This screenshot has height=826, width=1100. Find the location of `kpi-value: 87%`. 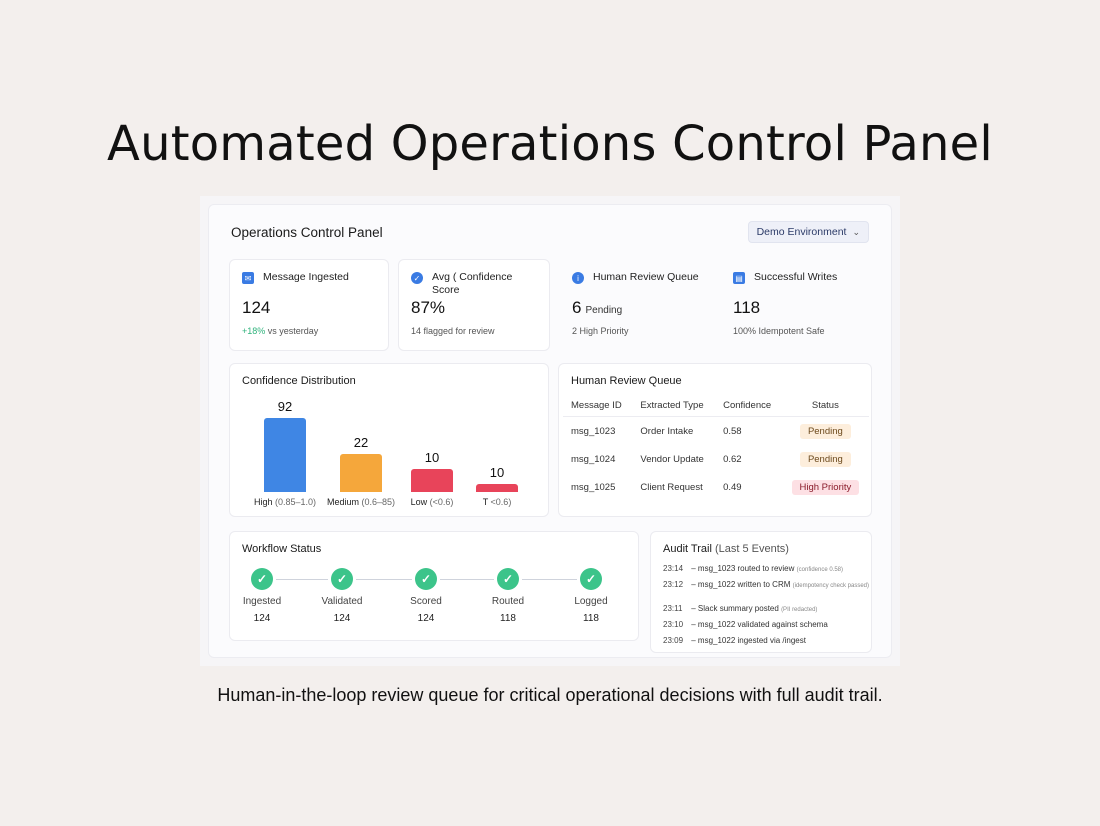

kpi-value: 87% is located at coordinates (428, 307).